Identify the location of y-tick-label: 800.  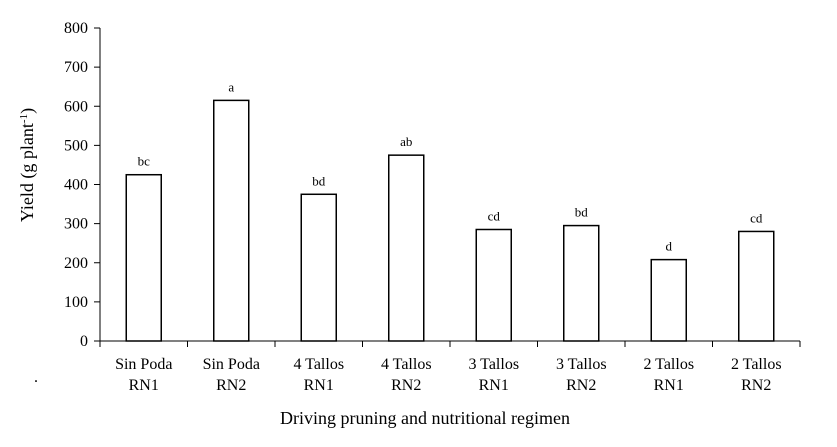
(76, 28).